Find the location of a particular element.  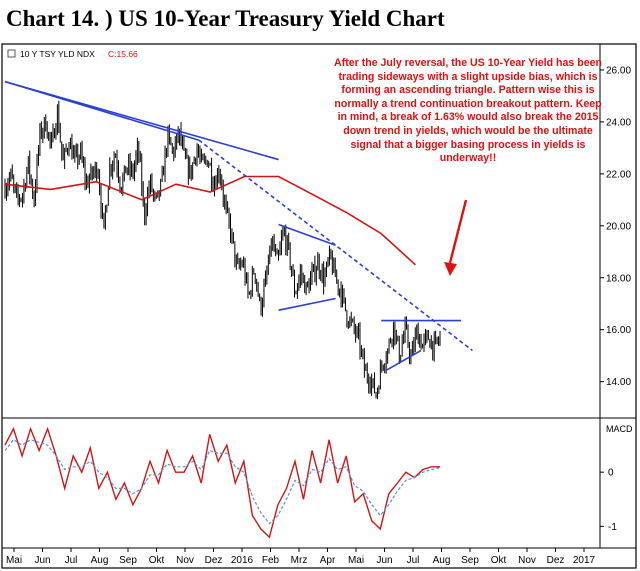

triangle-lower-line is located at coordinates (307, 304).